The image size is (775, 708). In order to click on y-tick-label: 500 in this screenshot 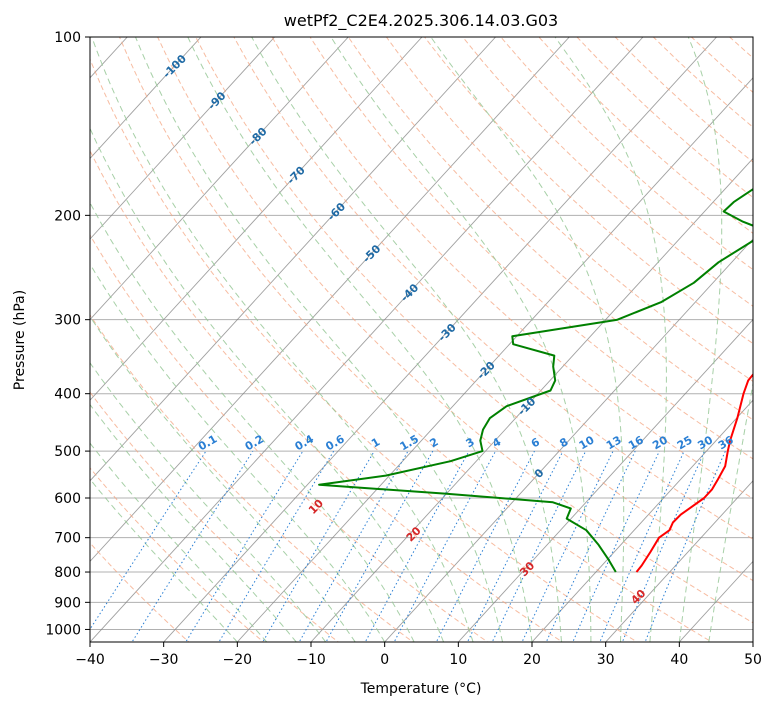, I will do `click(67, 452)`.